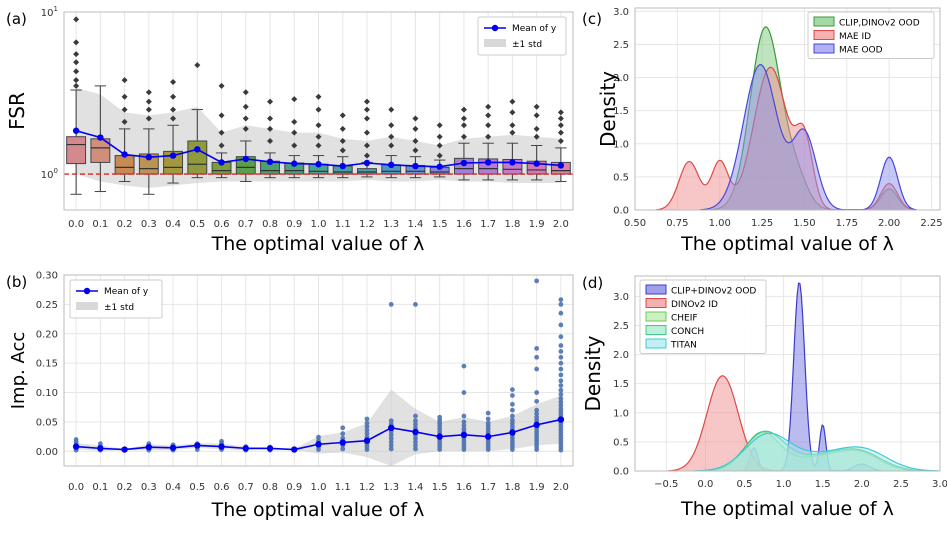  Describe the element at coordinates (512, 487) in the screenshot. I see `x-tick-label: 1.8` at that location.